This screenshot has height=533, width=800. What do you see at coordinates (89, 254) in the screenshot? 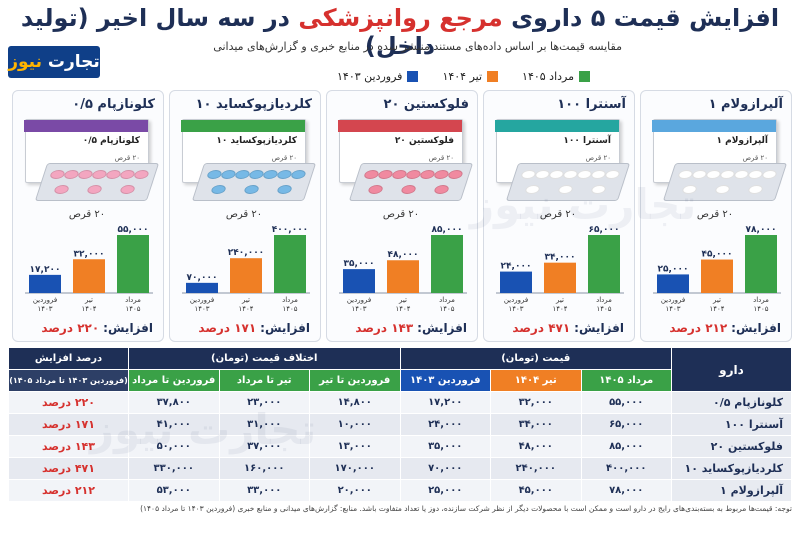
I see `bar-value-label: ۳۲,۰۰۰` at bounding box center [89, 254].